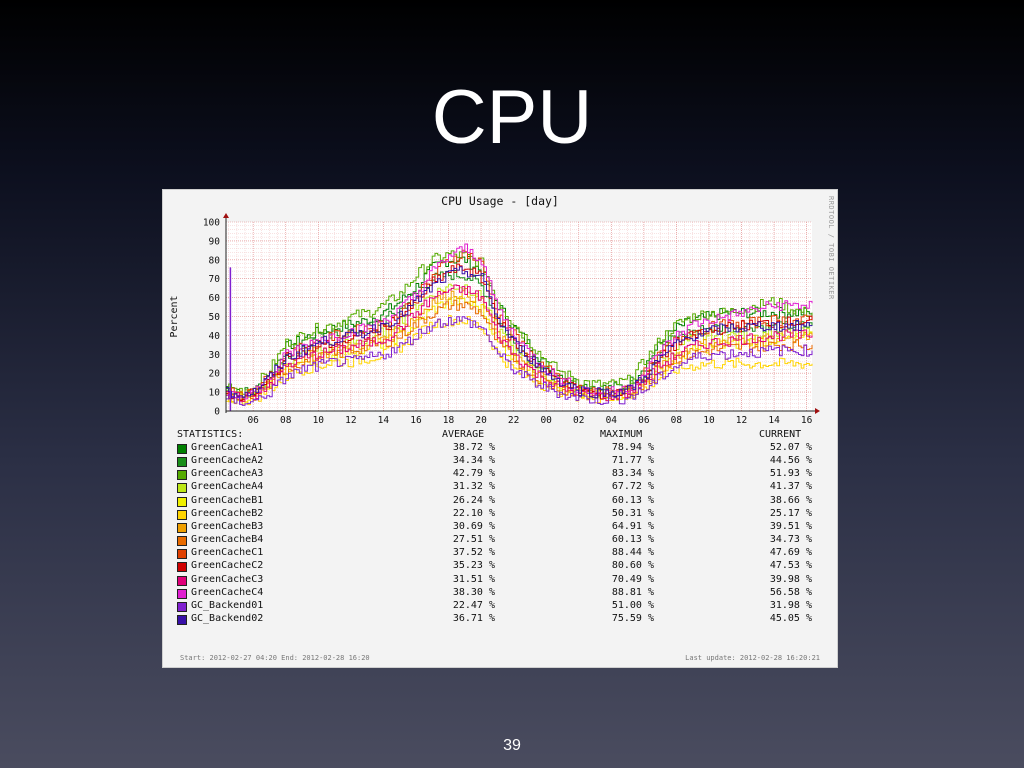 The height and width of the screenshot is (768, 1024). What do you see at coordinates (463, 434) in the screenshot?
I see `average-column-header: AVERAGE` at bounding box center [463, 434].